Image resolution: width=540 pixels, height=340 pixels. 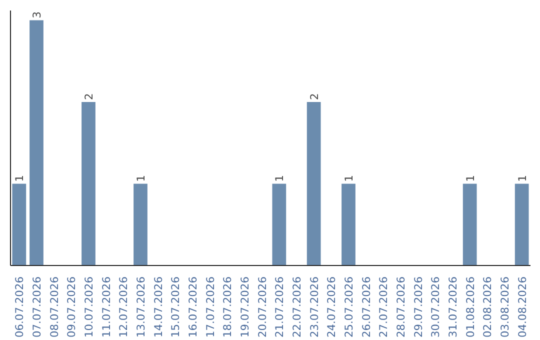 I want to click on x-tick-label: 28.07.2026, so click(x=401, y=307).